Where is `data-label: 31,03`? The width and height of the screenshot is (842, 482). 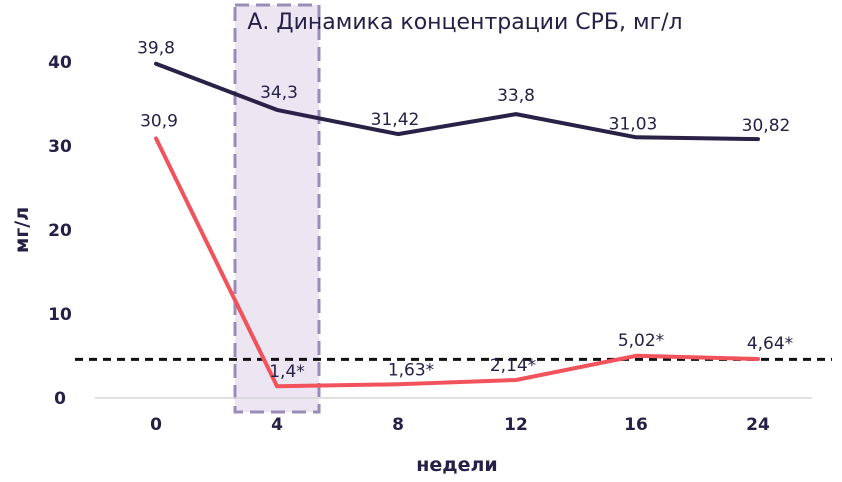
data-label: 31,03 is located at coordinates (633, 124).